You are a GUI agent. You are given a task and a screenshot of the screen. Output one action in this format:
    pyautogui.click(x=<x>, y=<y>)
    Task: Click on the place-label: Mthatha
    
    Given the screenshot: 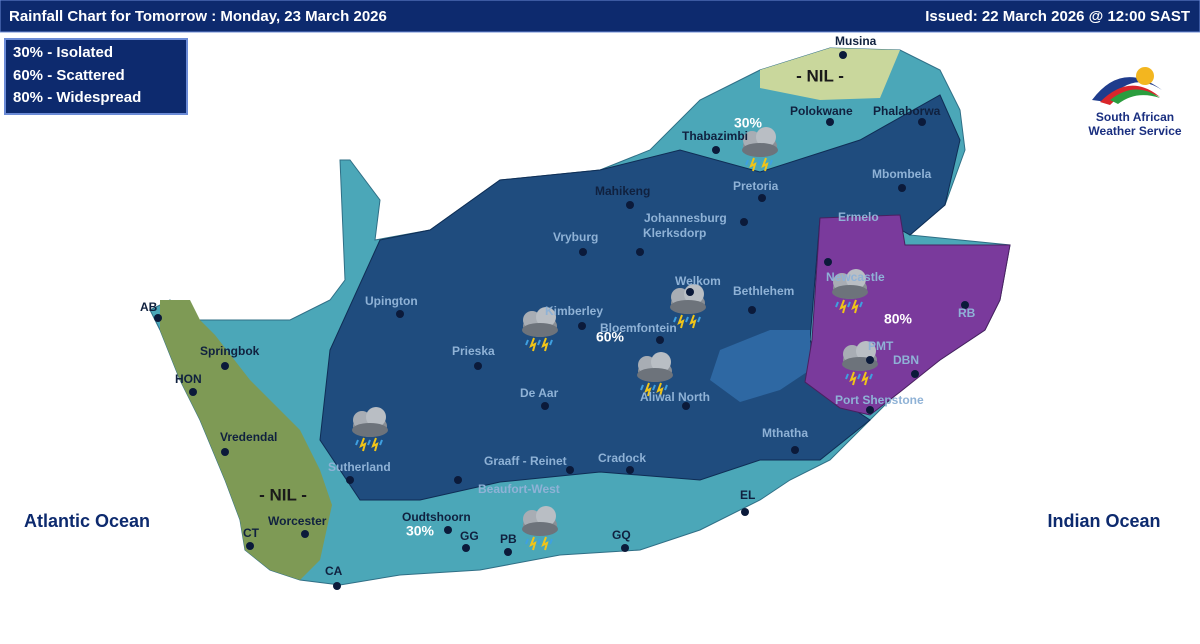 What is the action you would take?
    pyautogui.click(x=785, y=433)
    